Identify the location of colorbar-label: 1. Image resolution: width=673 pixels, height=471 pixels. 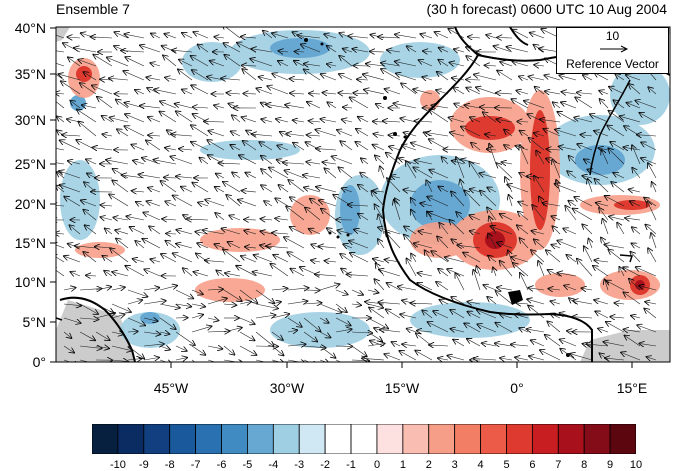
(402, 465).